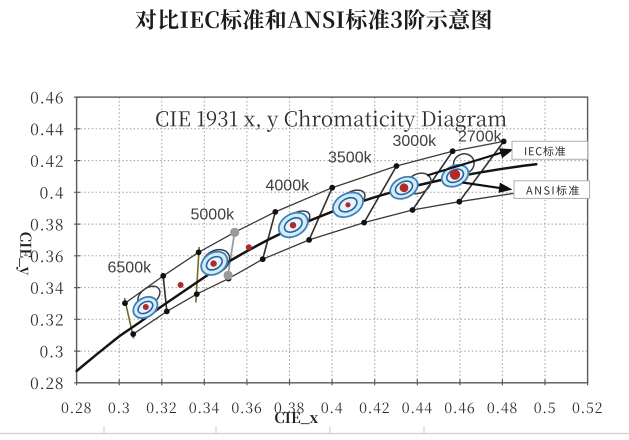  What do you see at coordinates (415, 141) in the screenshot?
I see `svg-text: 3000k` at bounding box center [415, 141].